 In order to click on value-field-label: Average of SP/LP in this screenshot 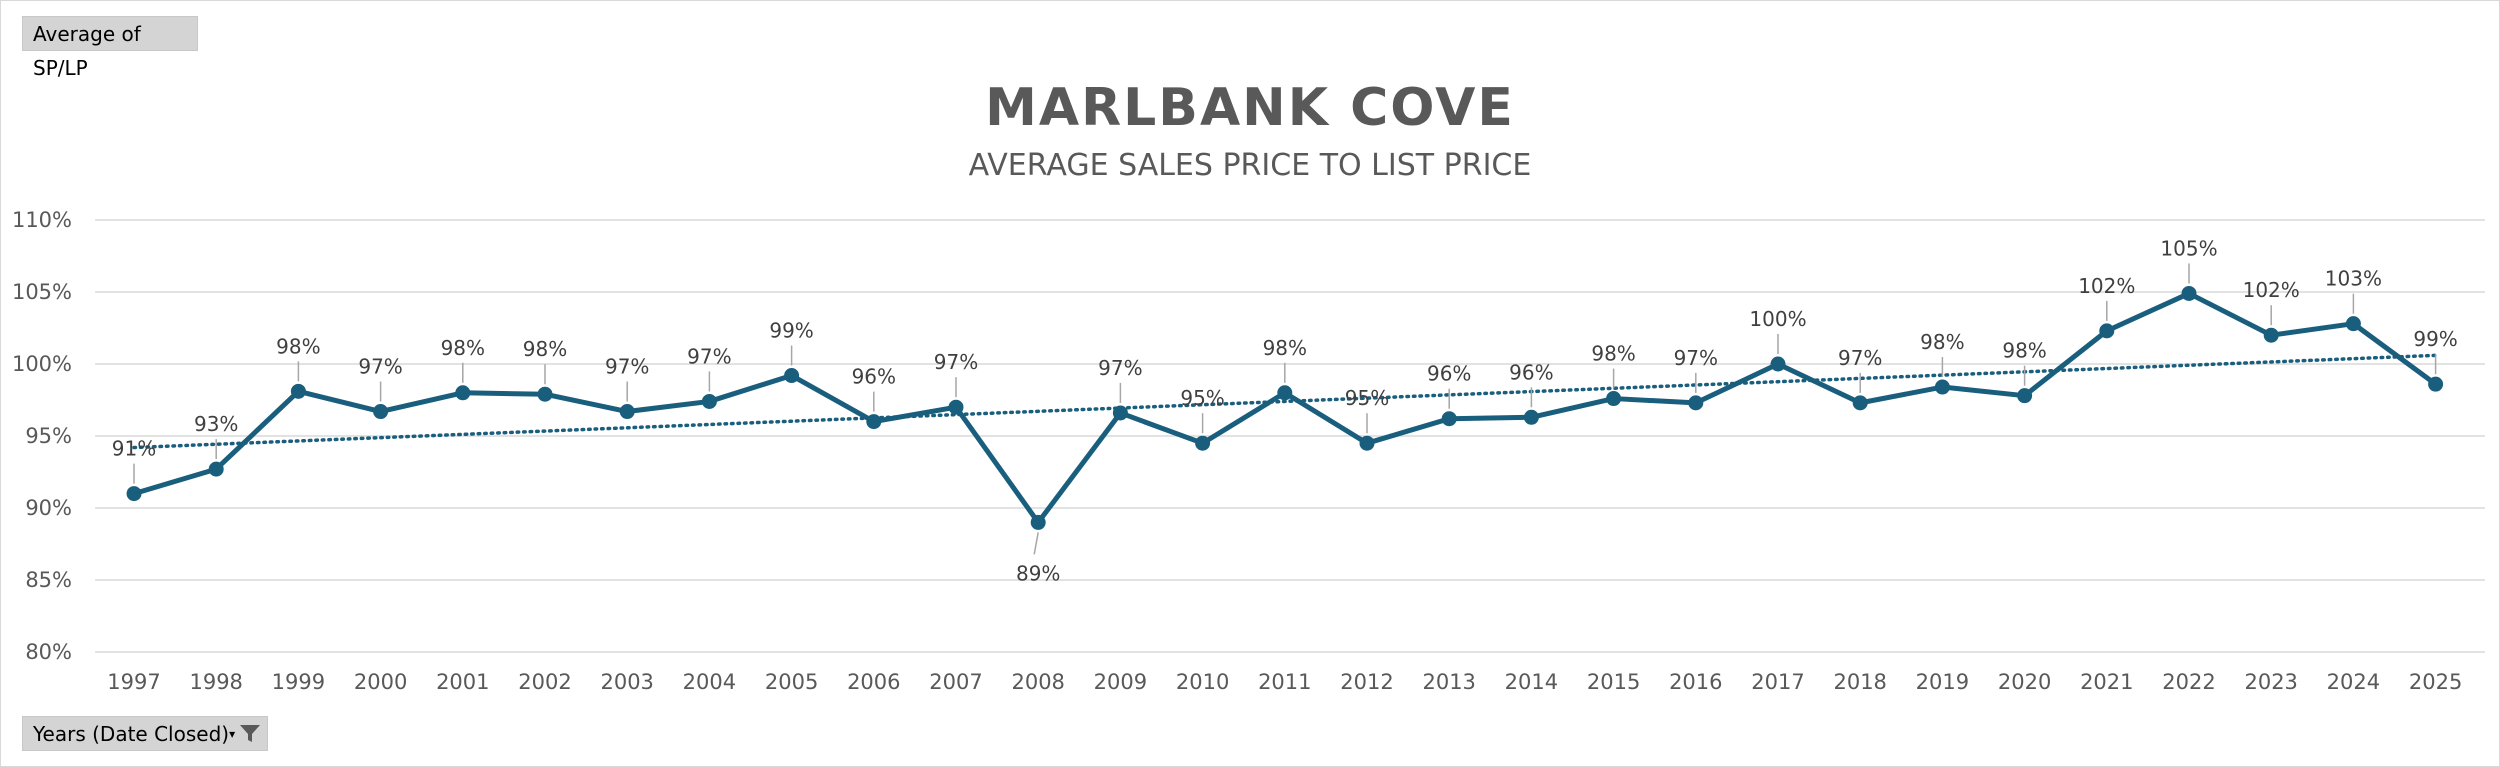, I will do `click(87, 51)`.